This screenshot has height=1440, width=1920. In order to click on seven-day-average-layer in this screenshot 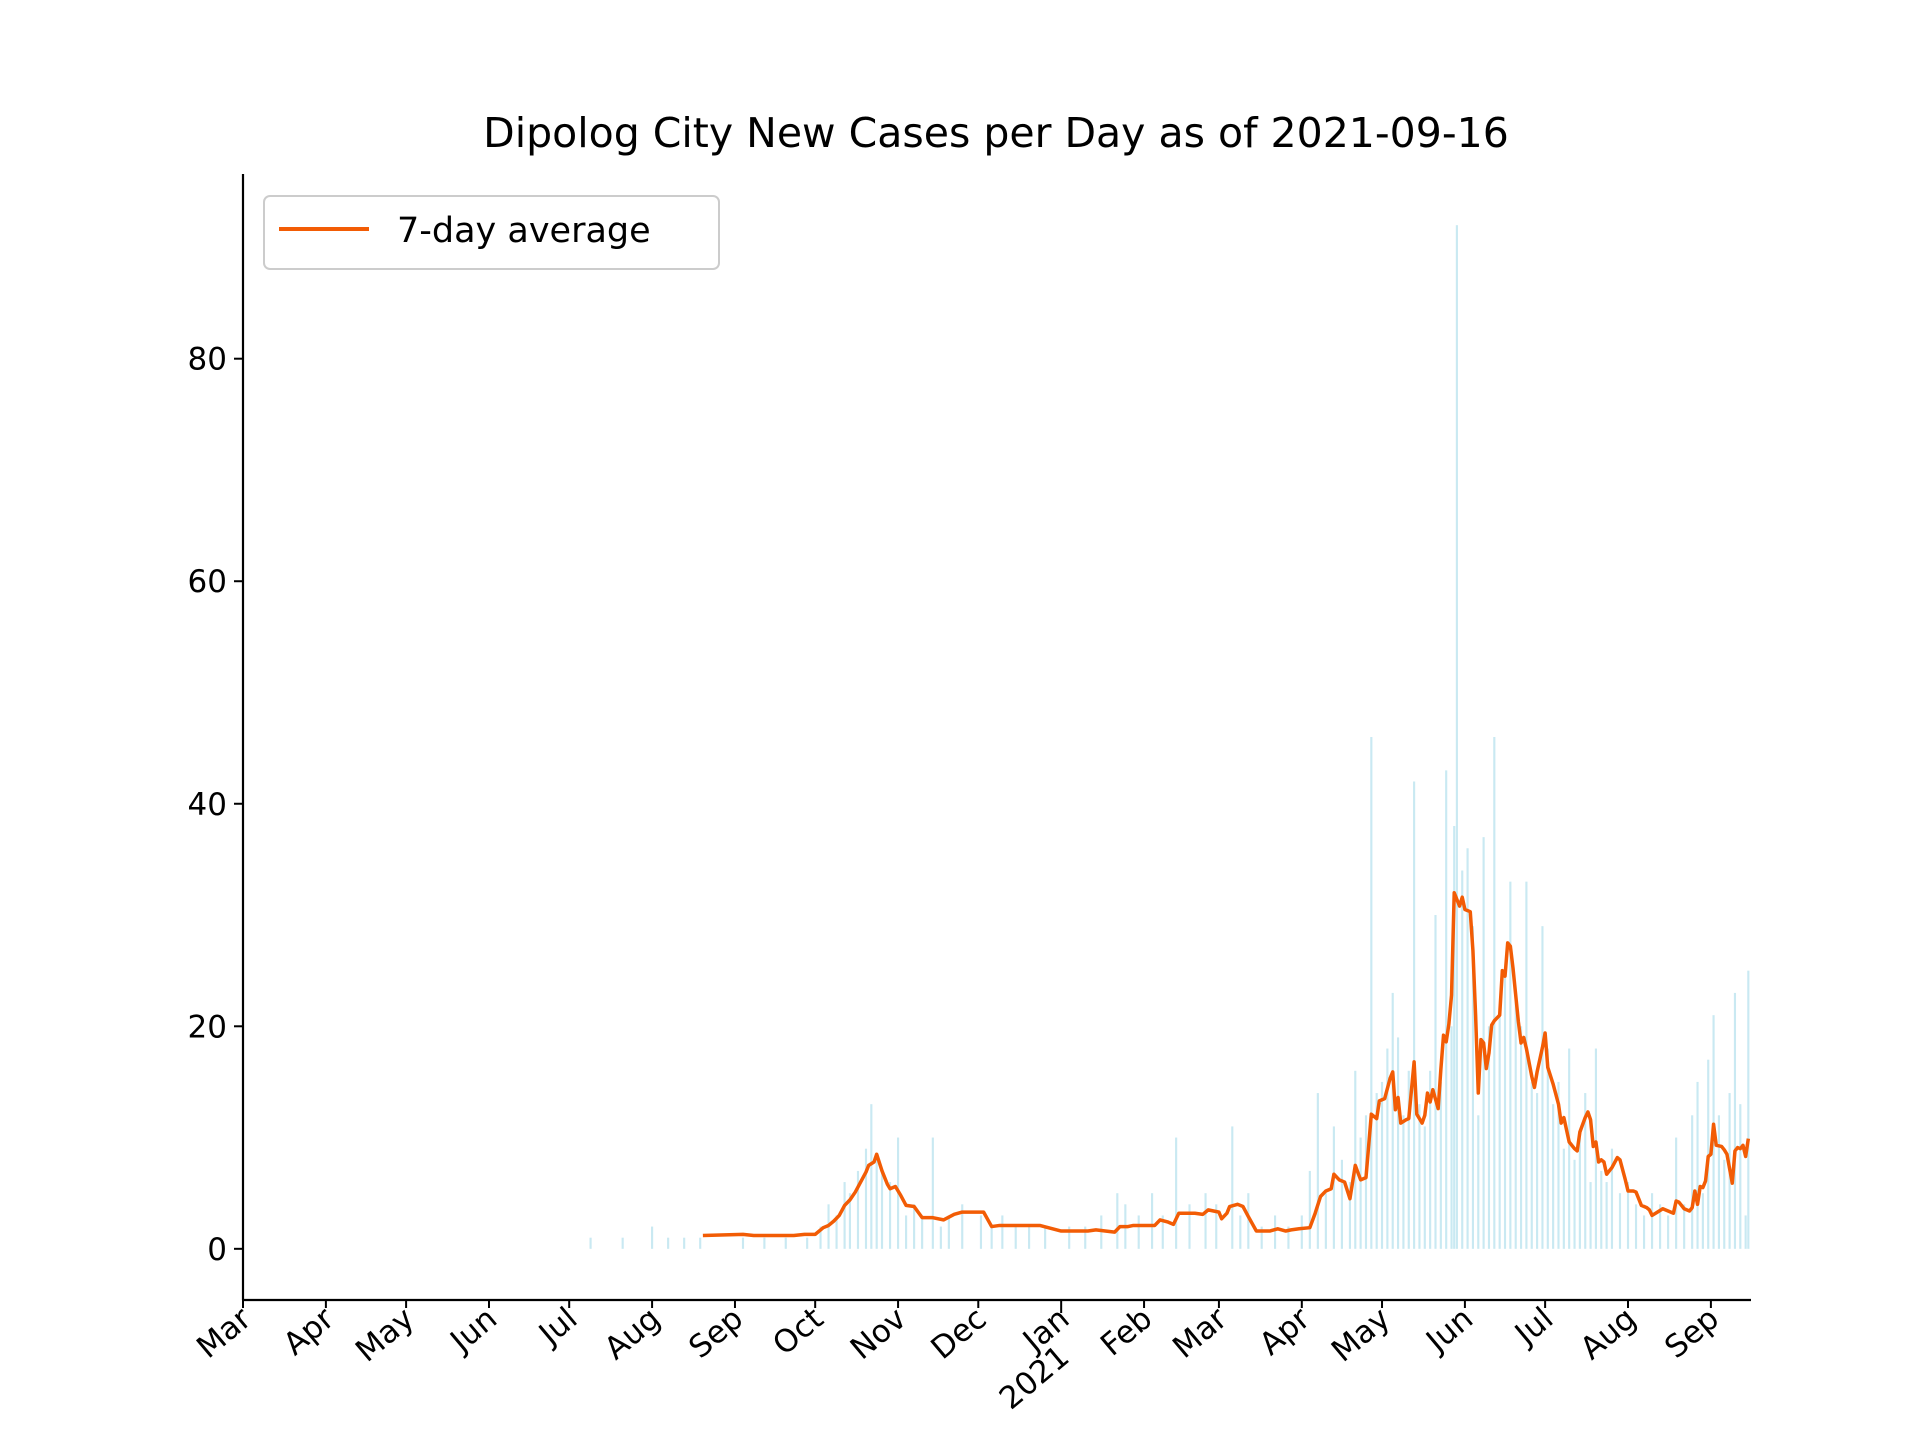, I will do `click(1226, 1064)`.